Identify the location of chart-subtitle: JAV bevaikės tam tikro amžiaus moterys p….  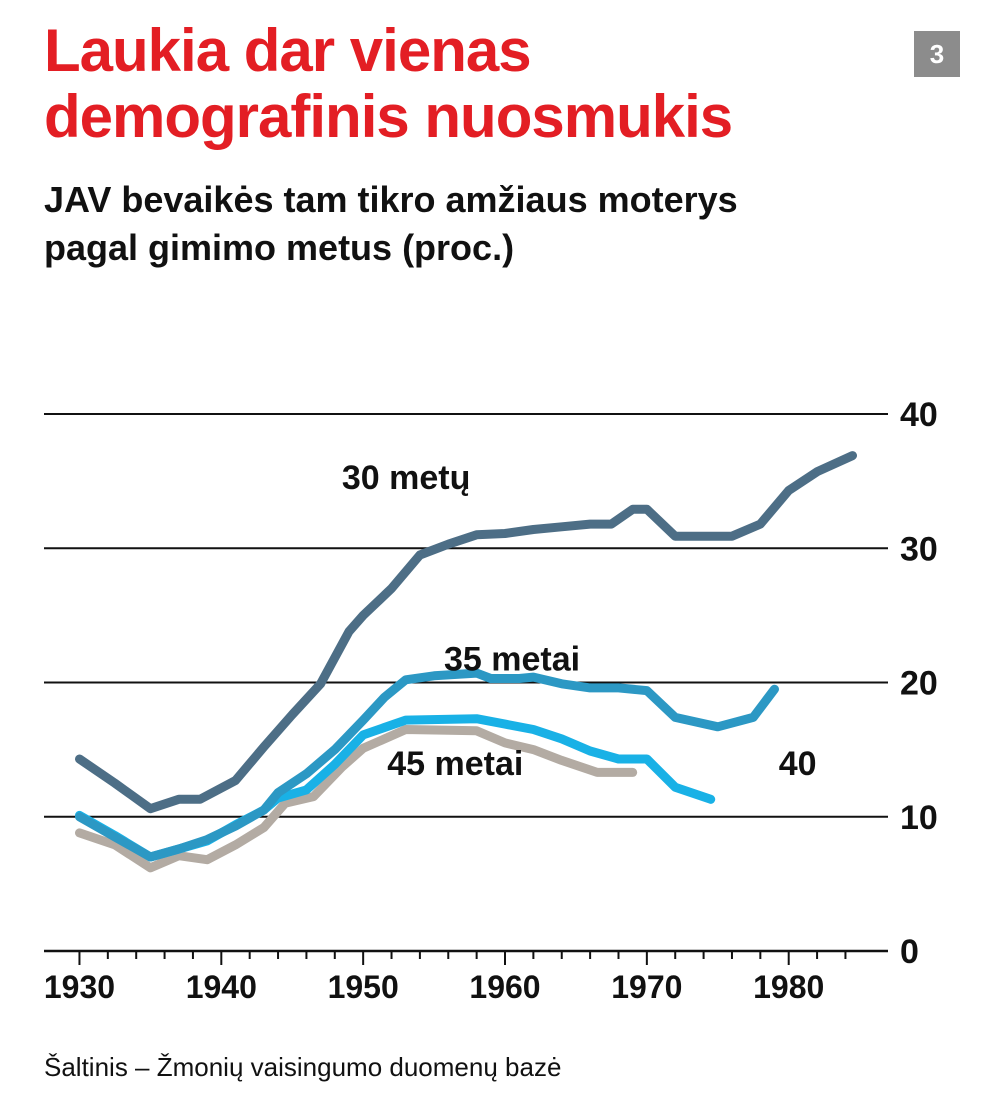
(391, 224).